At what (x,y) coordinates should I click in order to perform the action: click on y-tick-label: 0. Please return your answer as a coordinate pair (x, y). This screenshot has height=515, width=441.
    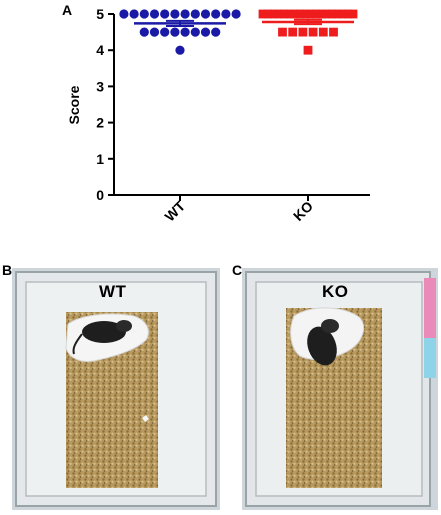
    Looking at the image, I should click on (100, 195).